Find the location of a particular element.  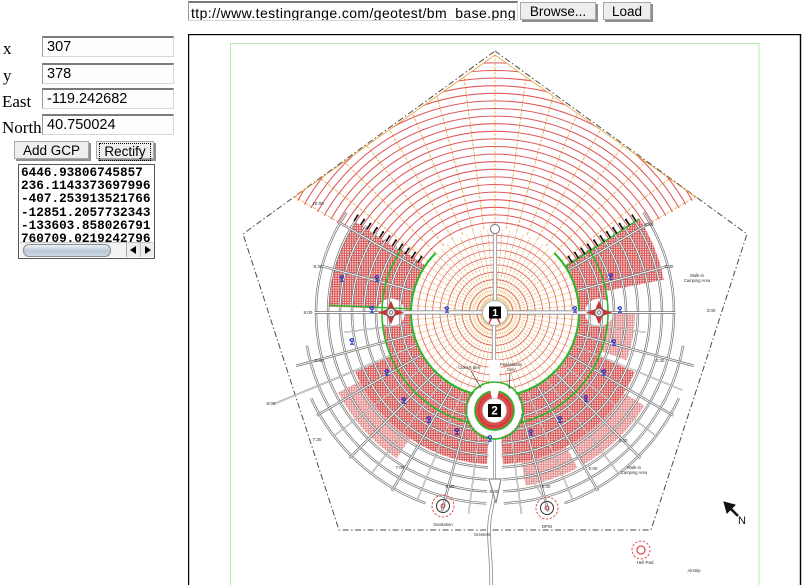

svg-text: 4:30 is located at coordinates (623, 440).